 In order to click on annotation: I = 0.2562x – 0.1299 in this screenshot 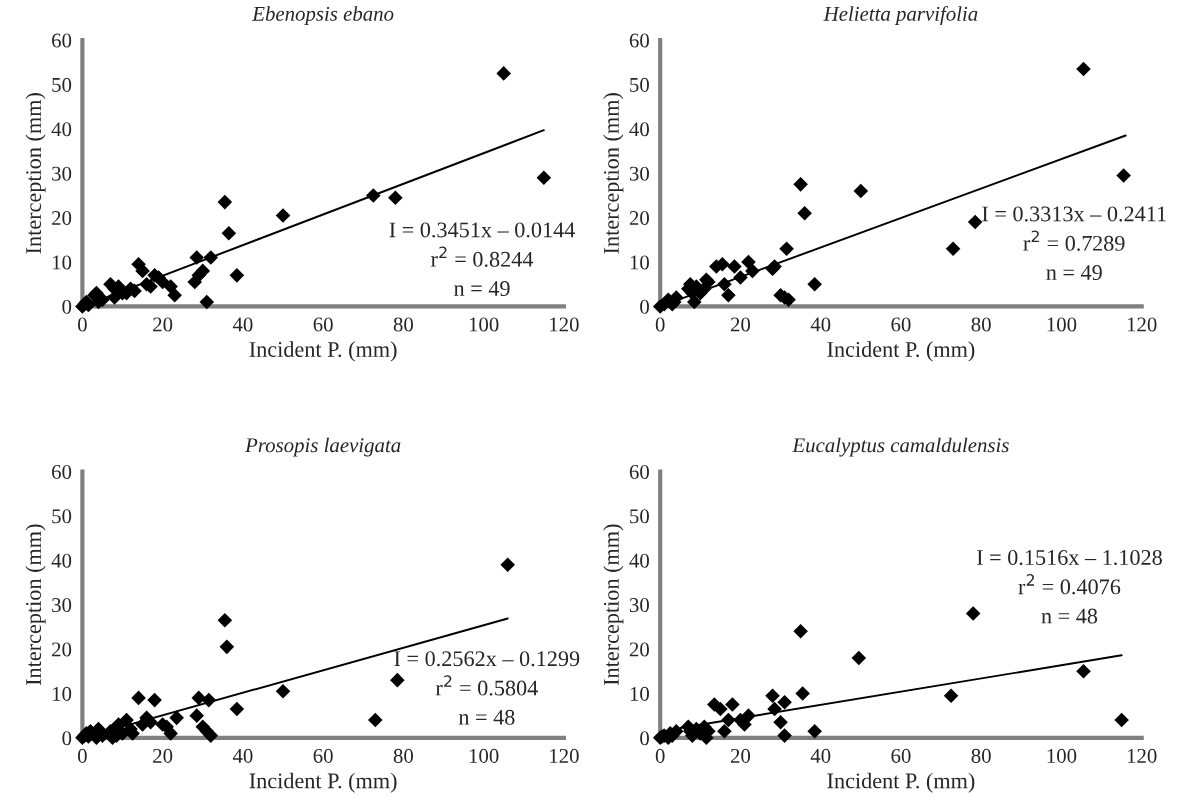, I will do `click(487, 659)`.